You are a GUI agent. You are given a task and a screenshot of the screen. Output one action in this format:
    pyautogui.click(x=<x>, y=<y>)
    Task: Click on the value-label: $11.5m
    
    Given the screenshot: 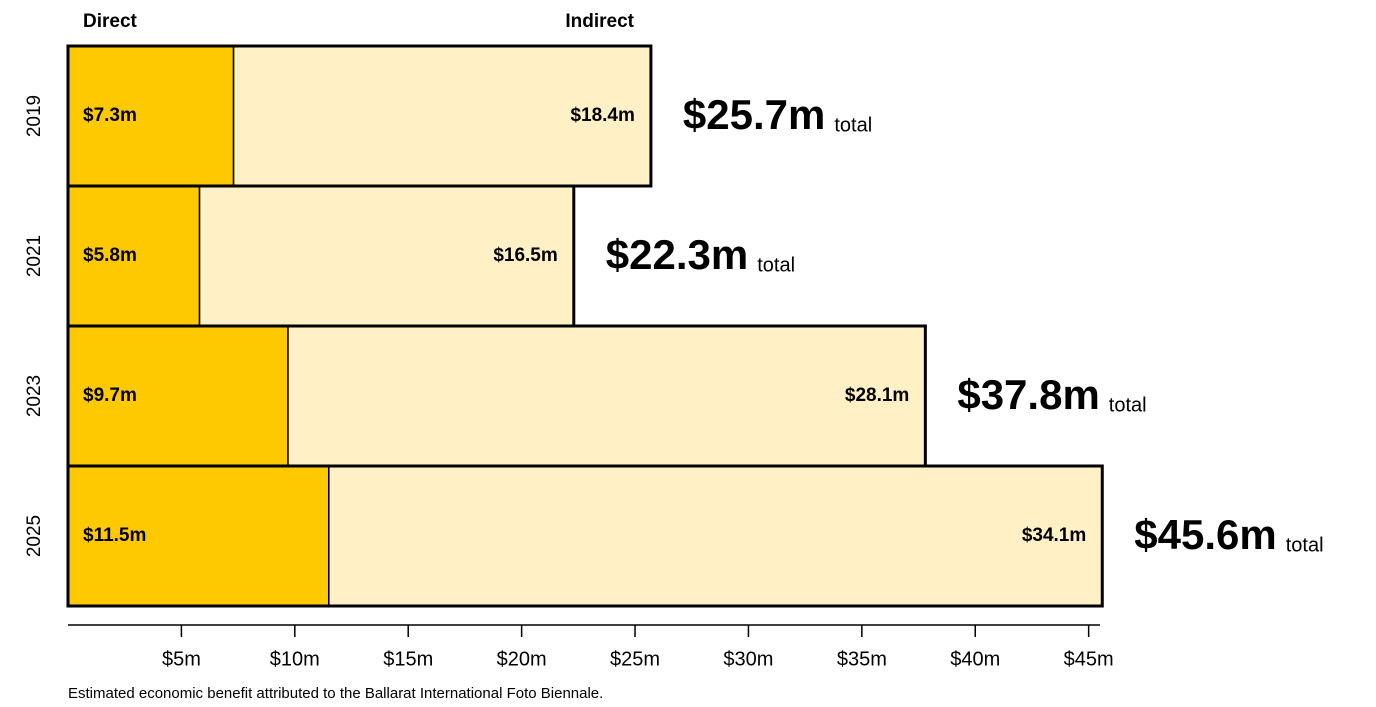 What is the action you would take?
    pyautogui.click(x=114, y=535)
    